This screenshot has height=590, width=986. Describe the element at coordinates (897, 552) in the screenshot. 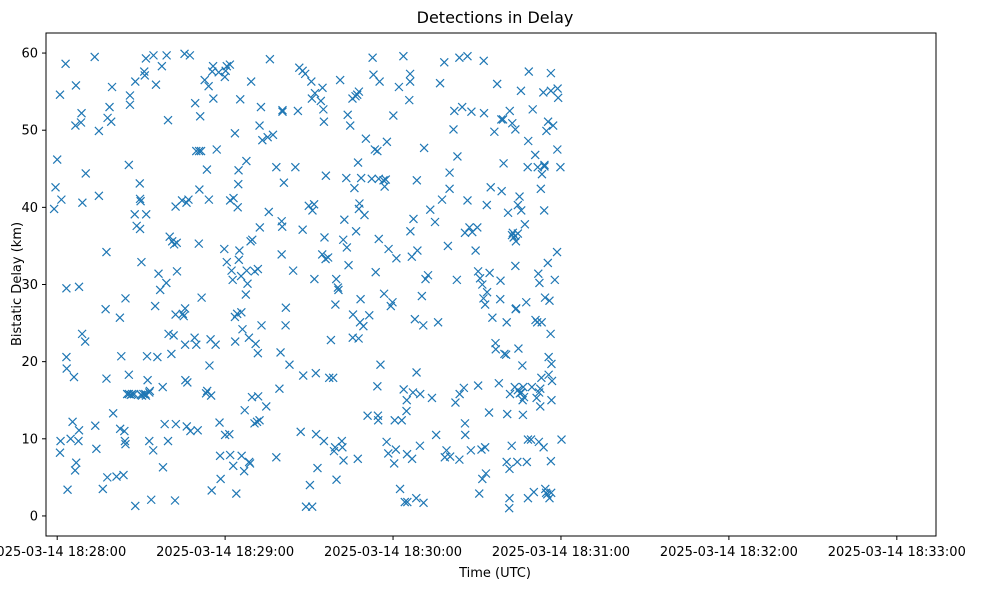

I see `x-tick-label: 2025-03-14 18:33:00` at that location.